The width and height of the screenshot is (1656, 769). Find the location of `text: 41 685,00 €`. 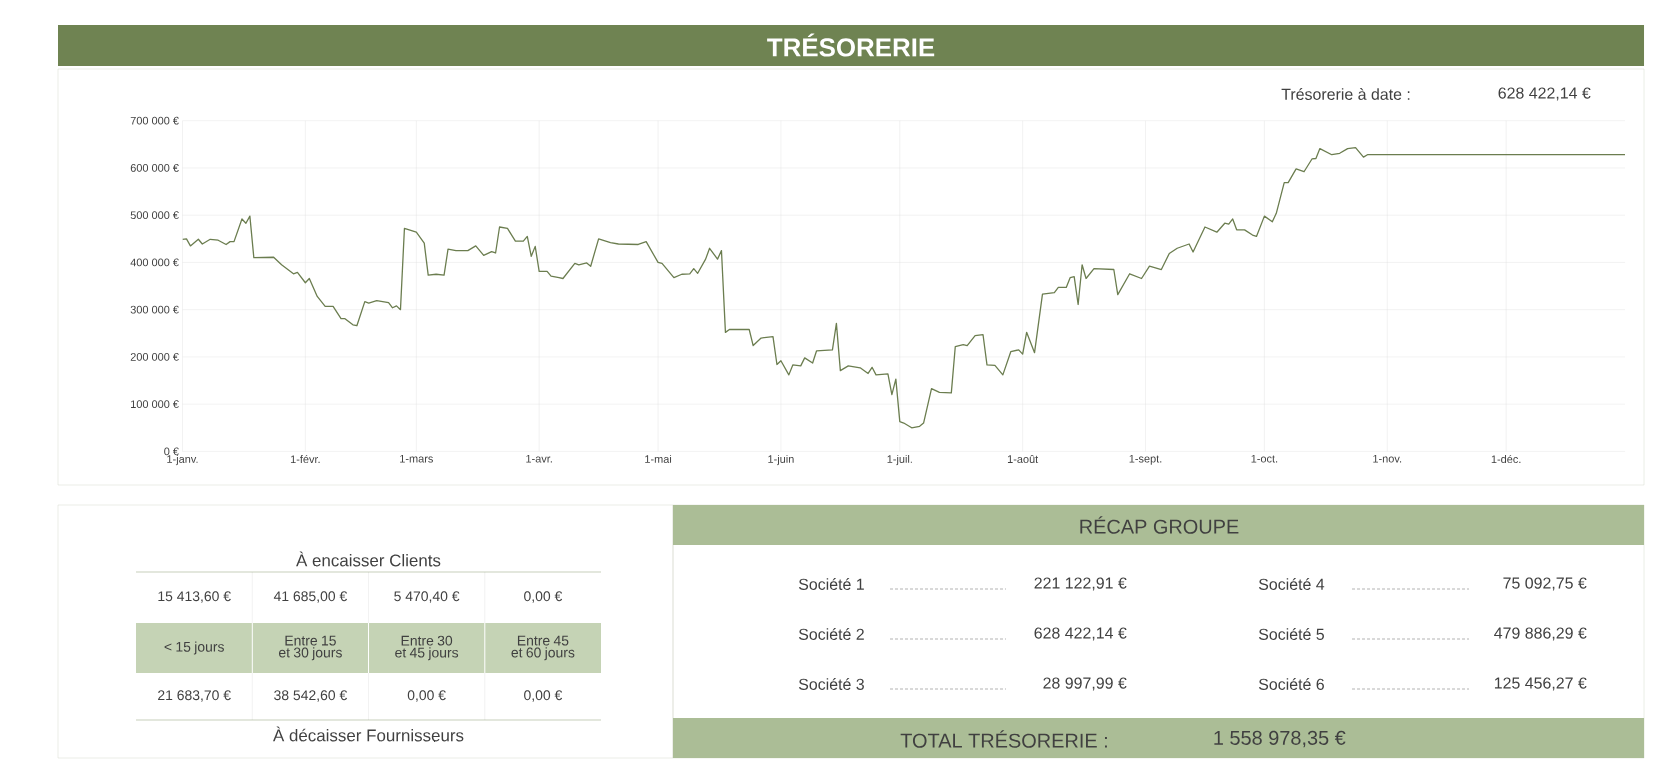

text: 41 685,00 € is located at coordinates (310, 597).